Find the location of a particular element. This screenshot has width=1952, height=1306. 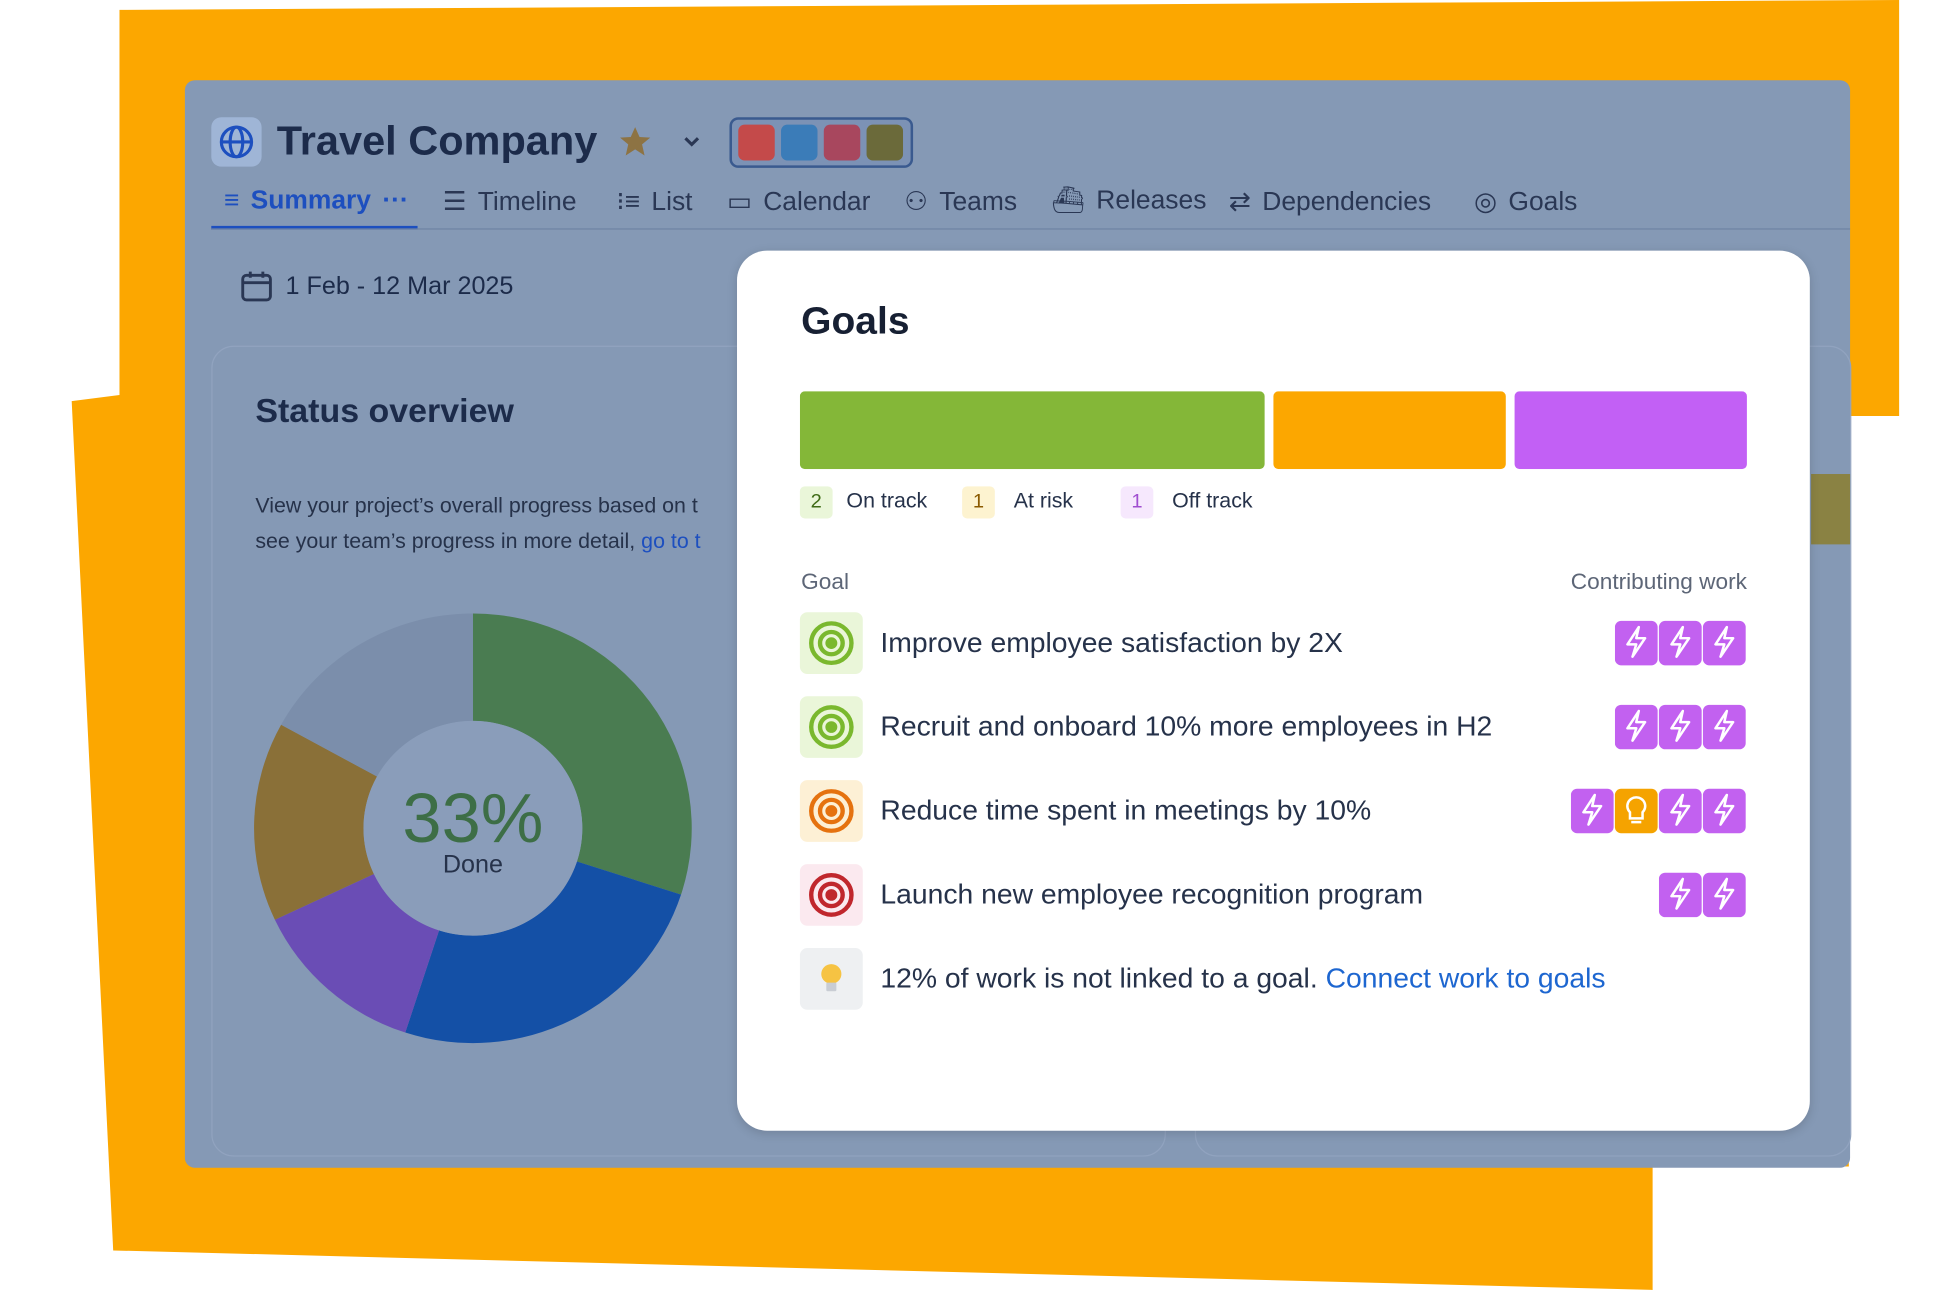

tab: ⚇ Teams is located at coordinates (961, 202).